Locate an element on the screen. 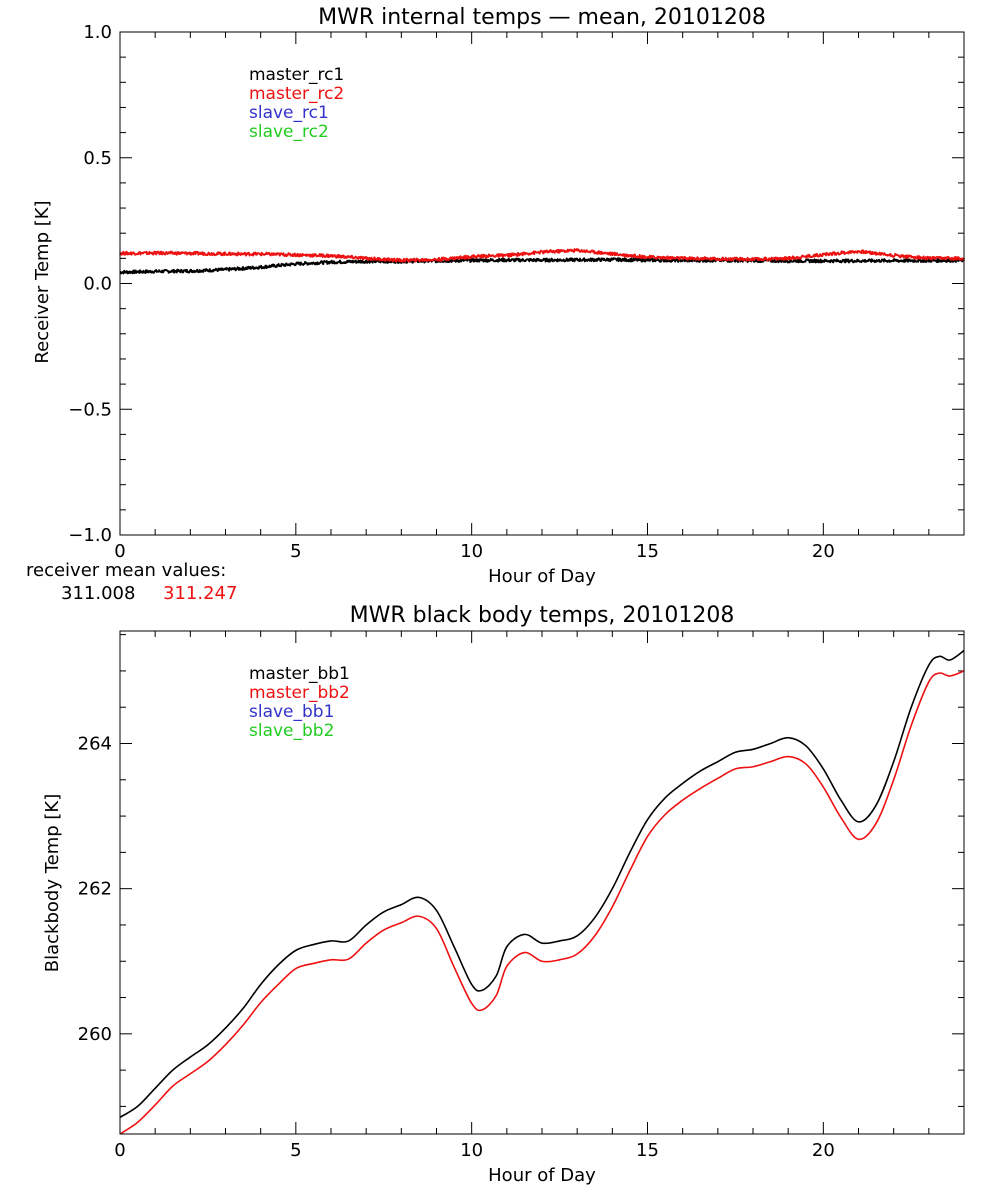 The width and height of the screenshot is (1000, 1200). legend-entry: slave_bb2 is located at coordinates (291, 731).